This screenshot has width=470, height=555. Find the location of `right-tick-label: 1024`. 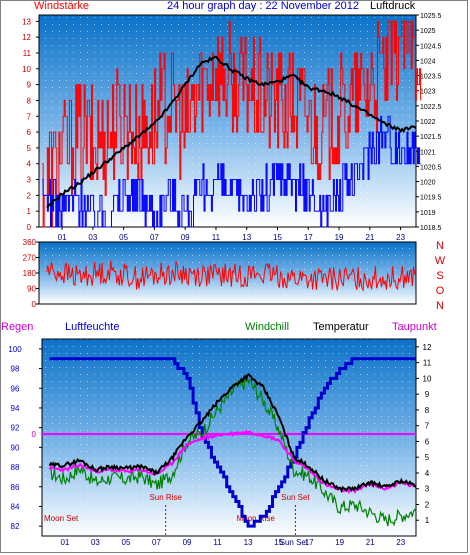

right-tick-label: 1024 is located at coordinates (428, 61).